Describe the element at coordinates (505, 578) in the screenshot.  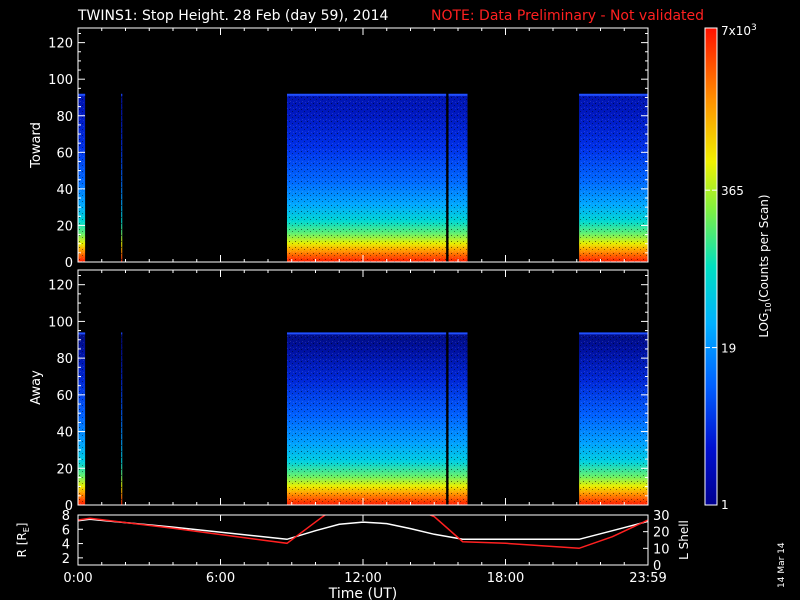
I see `x-tick-label: 18:00` at that location.